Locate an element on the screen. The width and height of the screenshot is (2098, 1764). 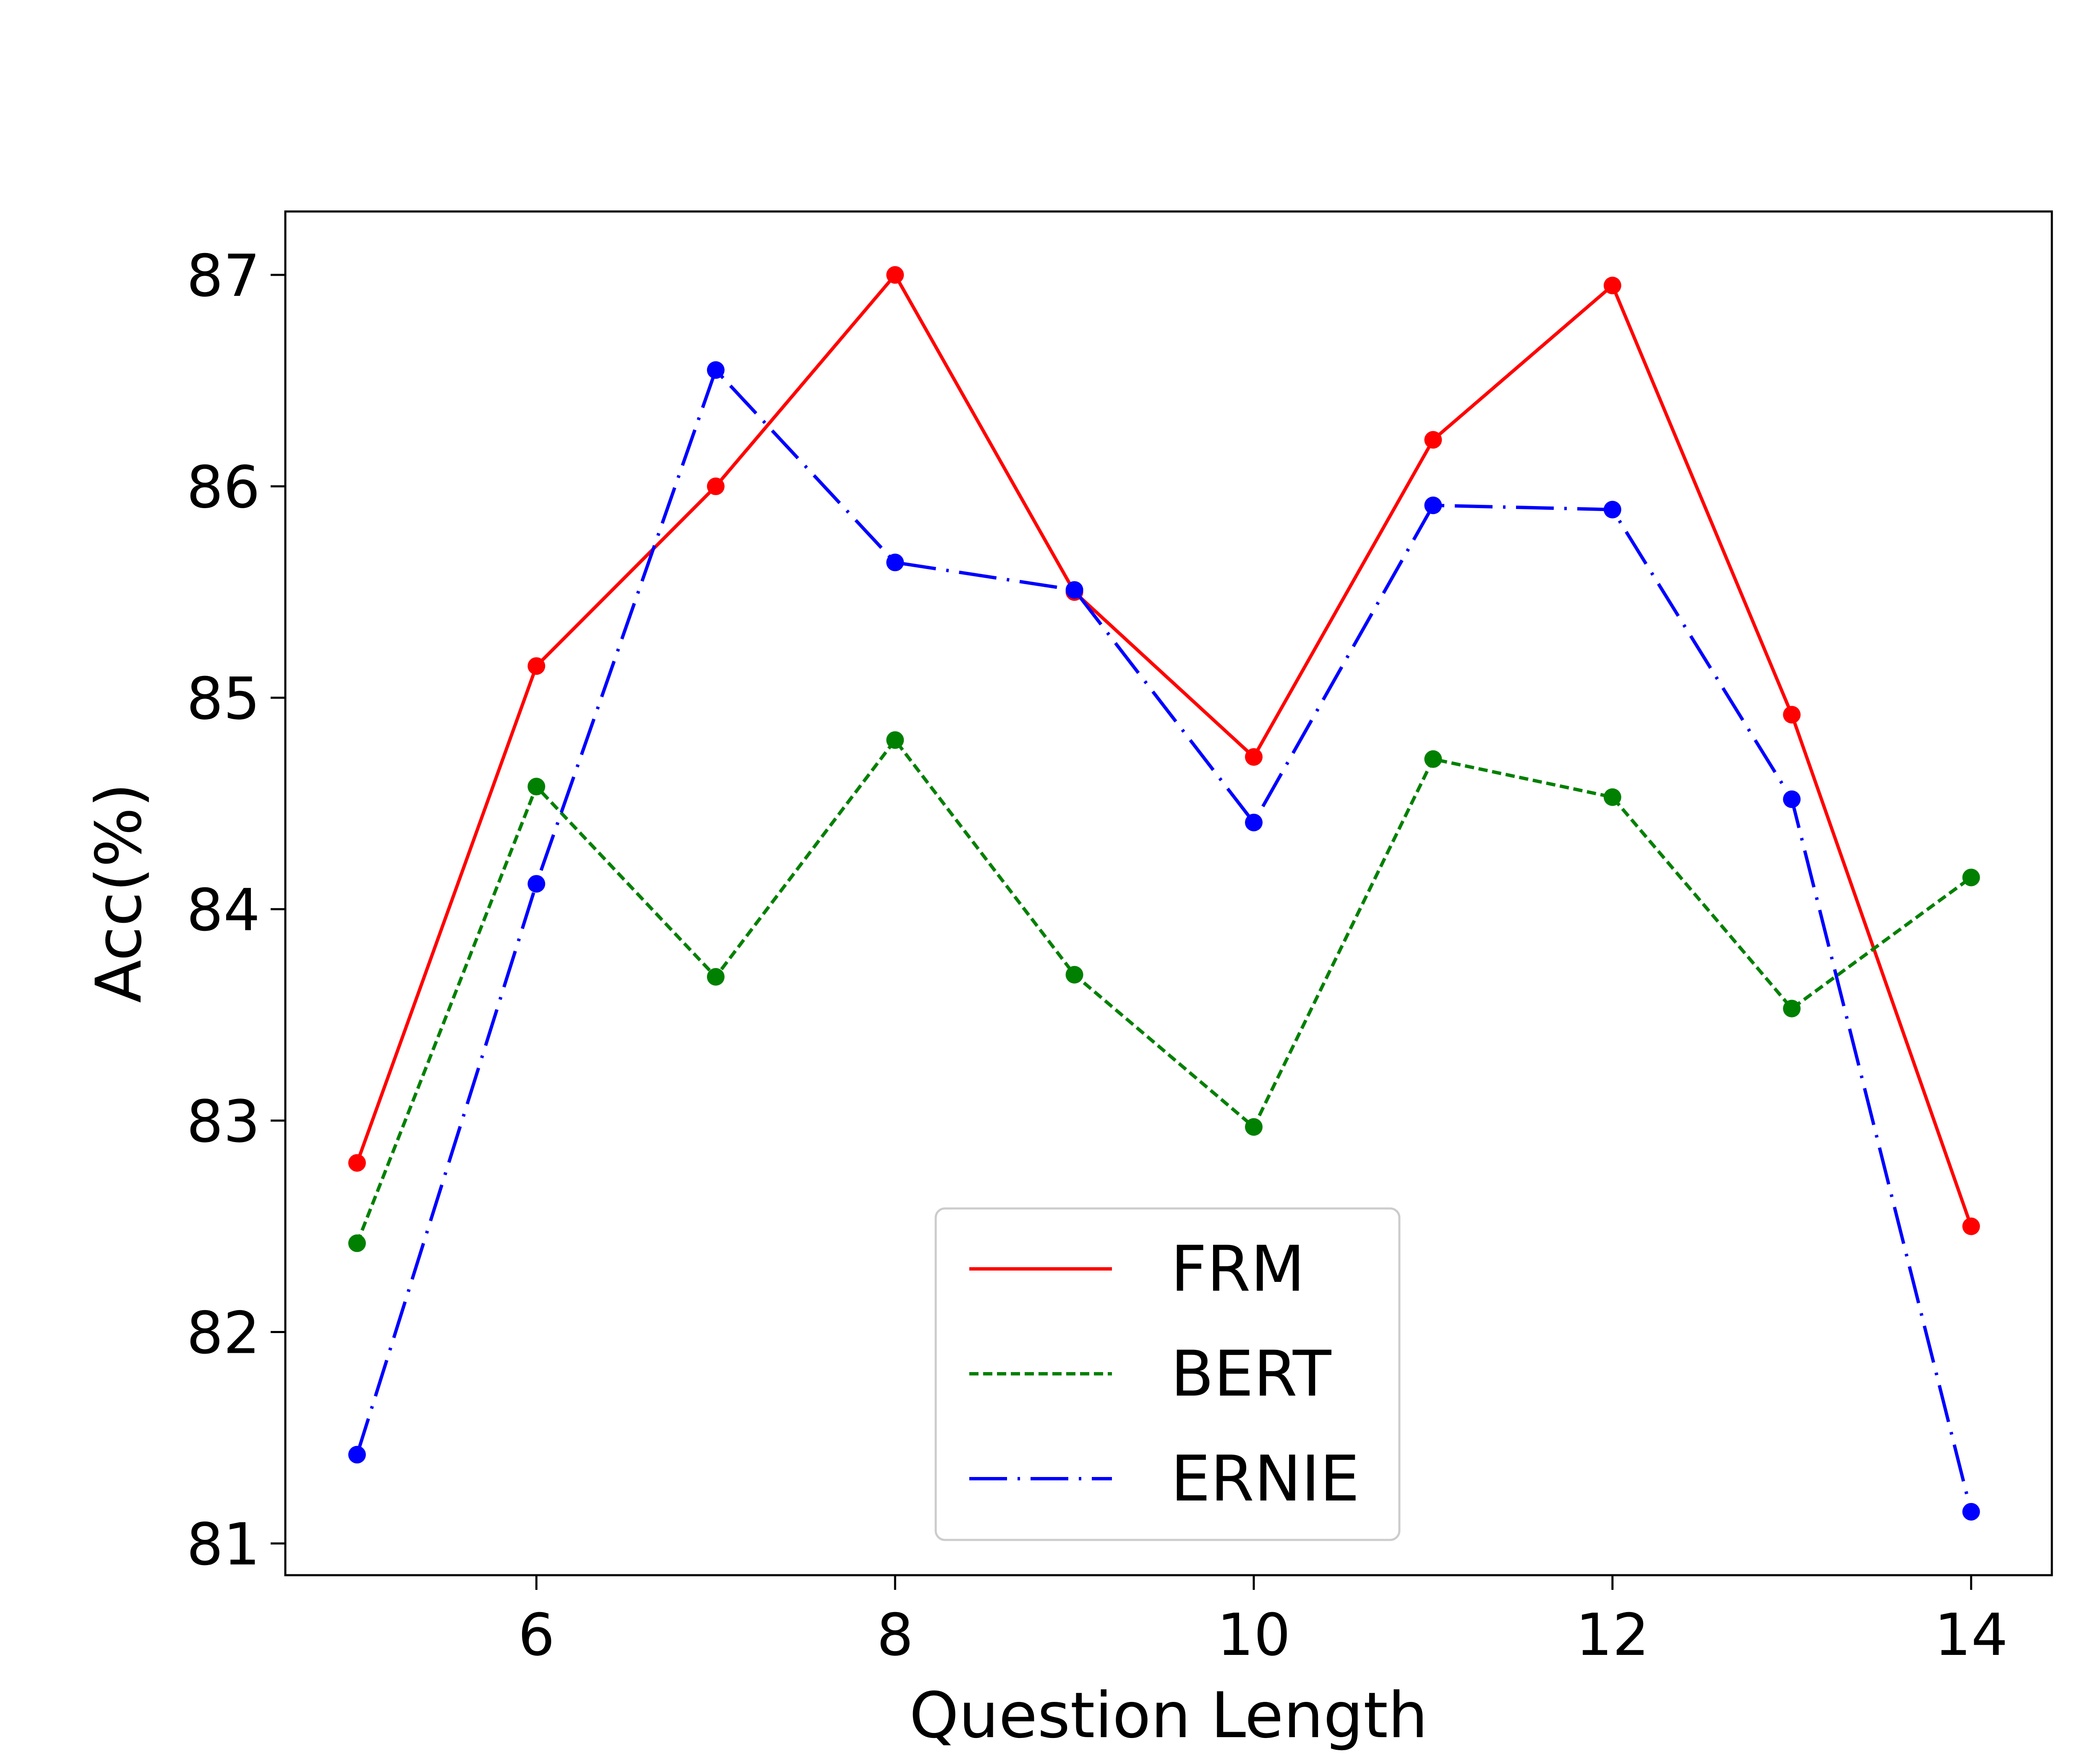
y-axis-title: Acc(%) is located at coordinates (119, 893).